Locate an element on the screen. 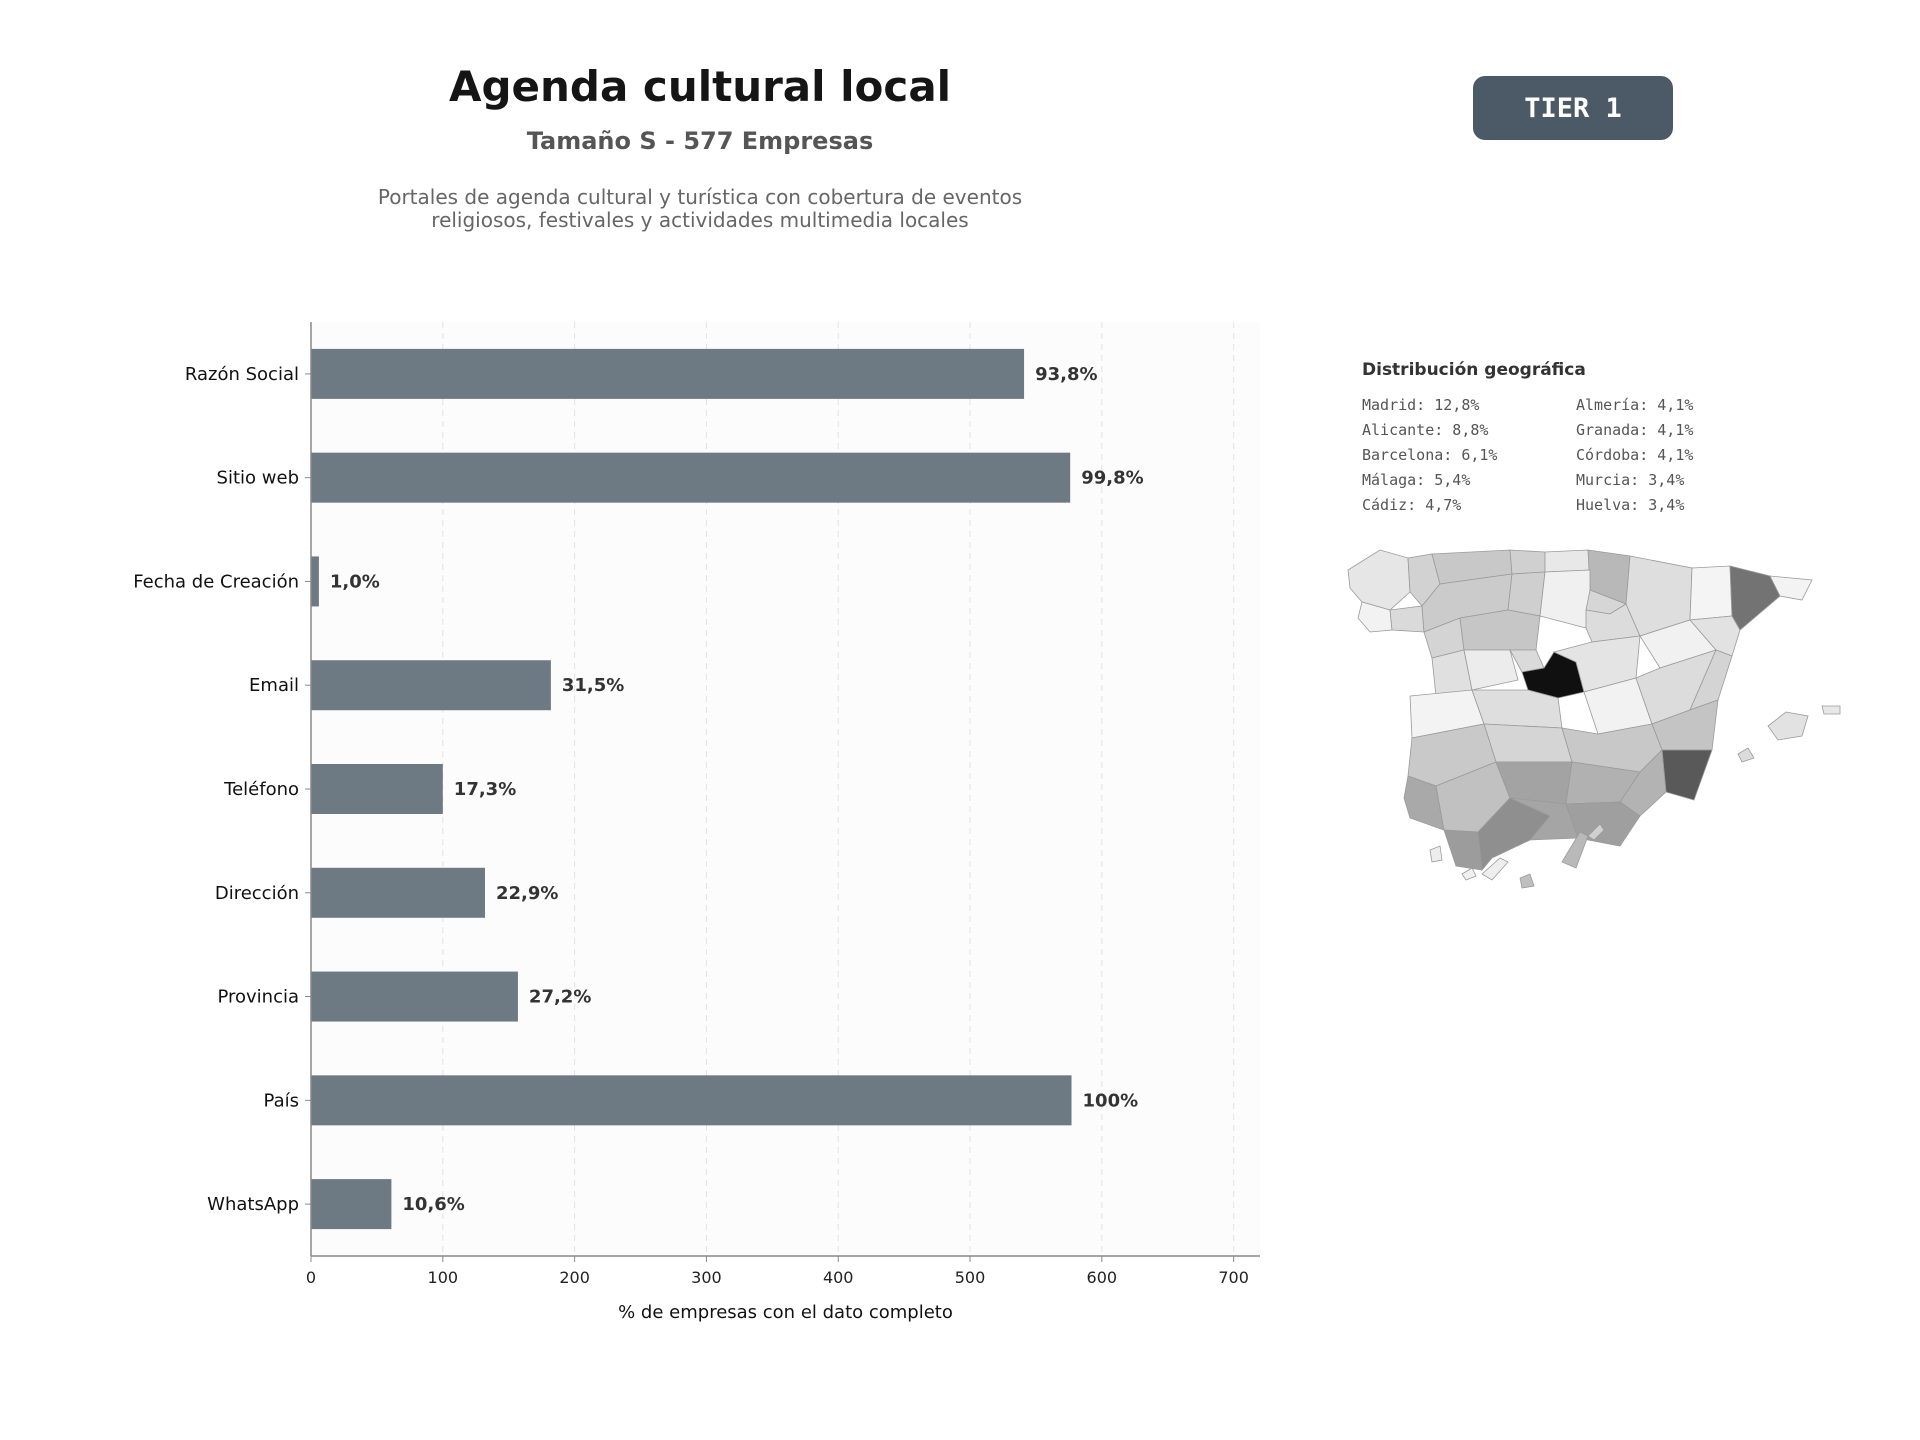 The image size is (1920, 1440). region-canarias-gc is located at coordinates (1527, 881).